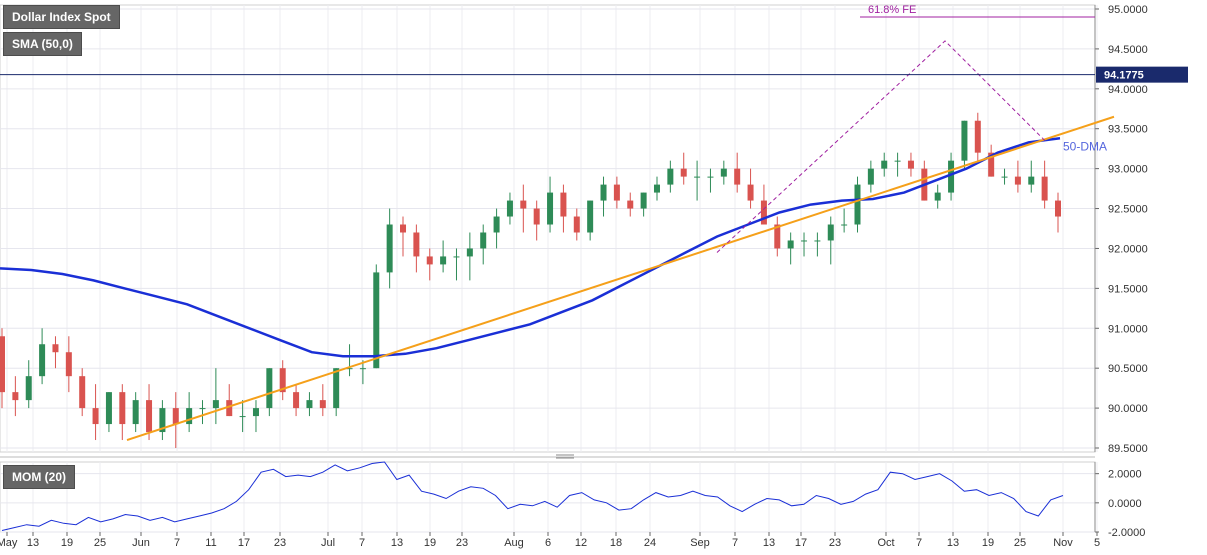  Describe the element at coordinates (1128, 10) in the screenshot. I see `y-tick-label: 95.0000` at that location.